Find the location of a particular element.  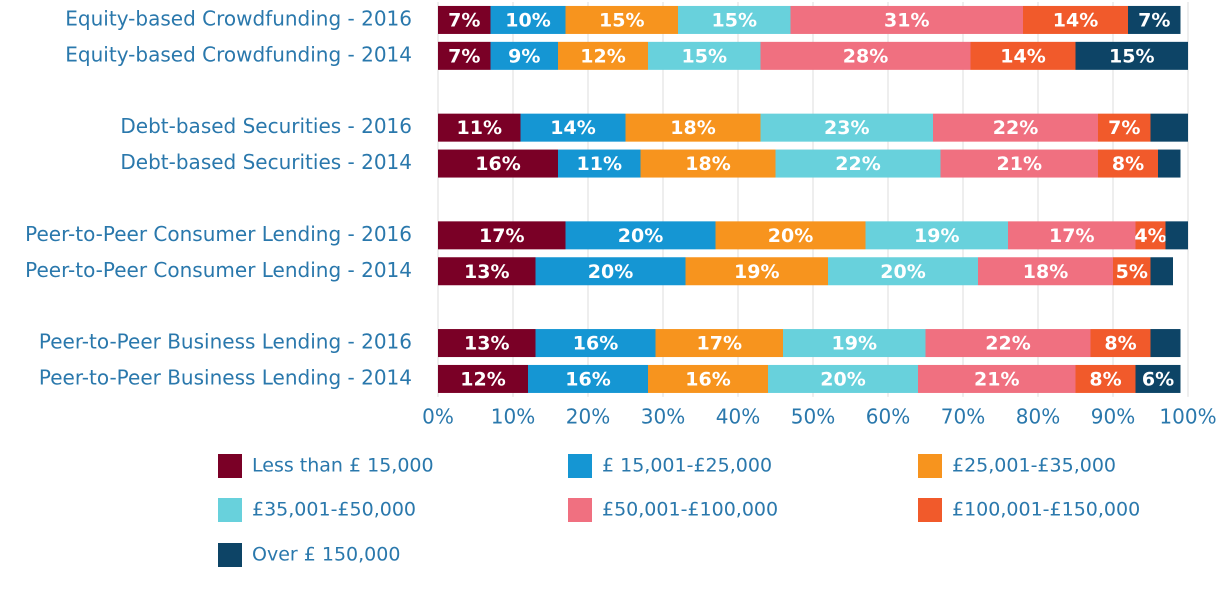

x-tick-label: 0% is located at coordinates (438, 417).